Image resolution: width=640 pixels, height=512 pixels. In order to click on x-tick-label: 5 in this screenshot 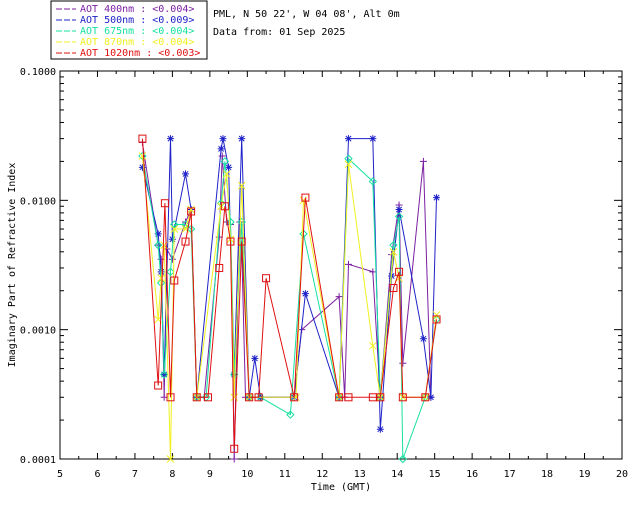, I will do `click(60, 474)`.